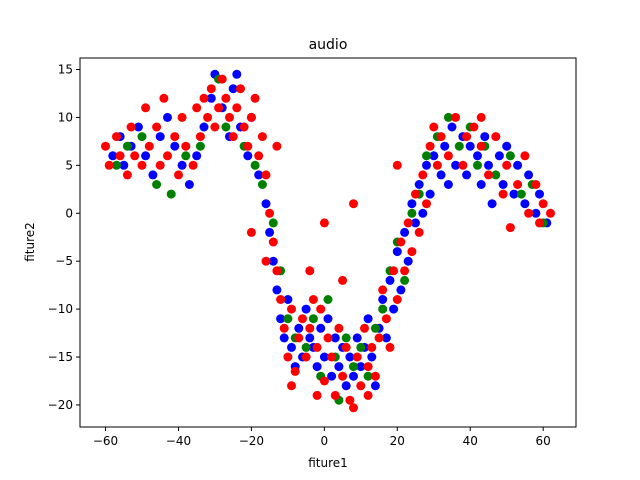 The width and height of the screenshot is (640, 480). What do you see at coordinates (60, 309) in the screenshot?
I see `y-tick-label: −10` at bounding box center [60, 309].